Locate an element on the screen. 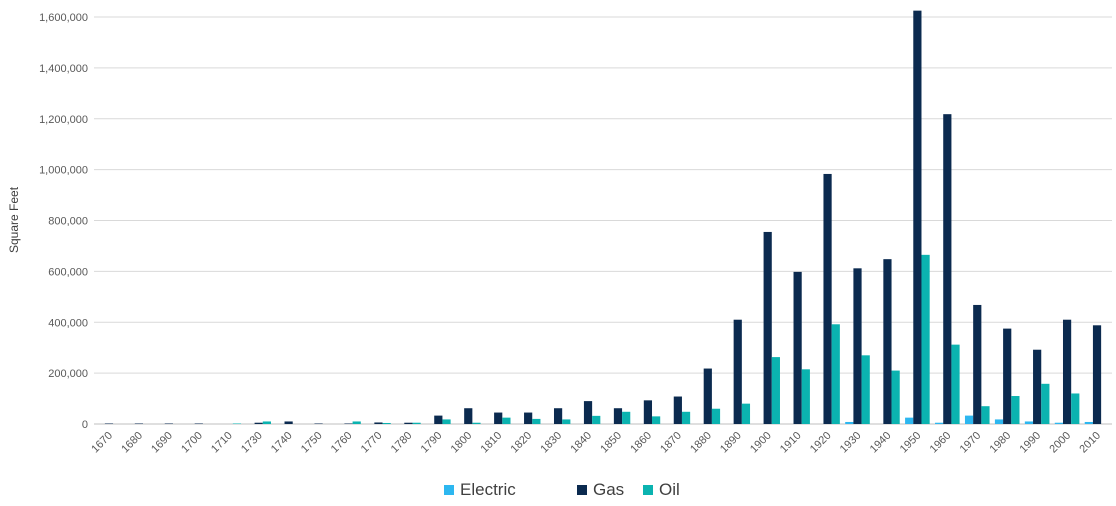  x-tick-label: 1880 is located at coordinates (701, 443).